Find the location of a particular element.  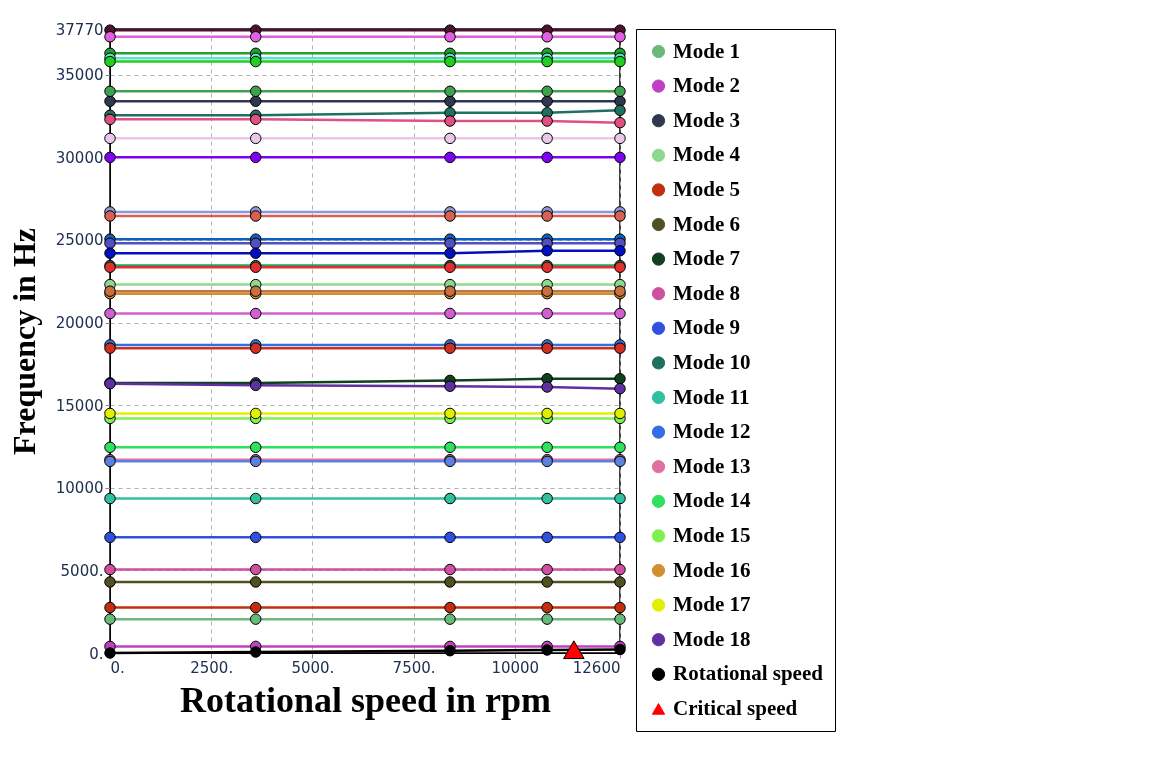

legend-label: Mode 14 is located at coordinates (712, 500).